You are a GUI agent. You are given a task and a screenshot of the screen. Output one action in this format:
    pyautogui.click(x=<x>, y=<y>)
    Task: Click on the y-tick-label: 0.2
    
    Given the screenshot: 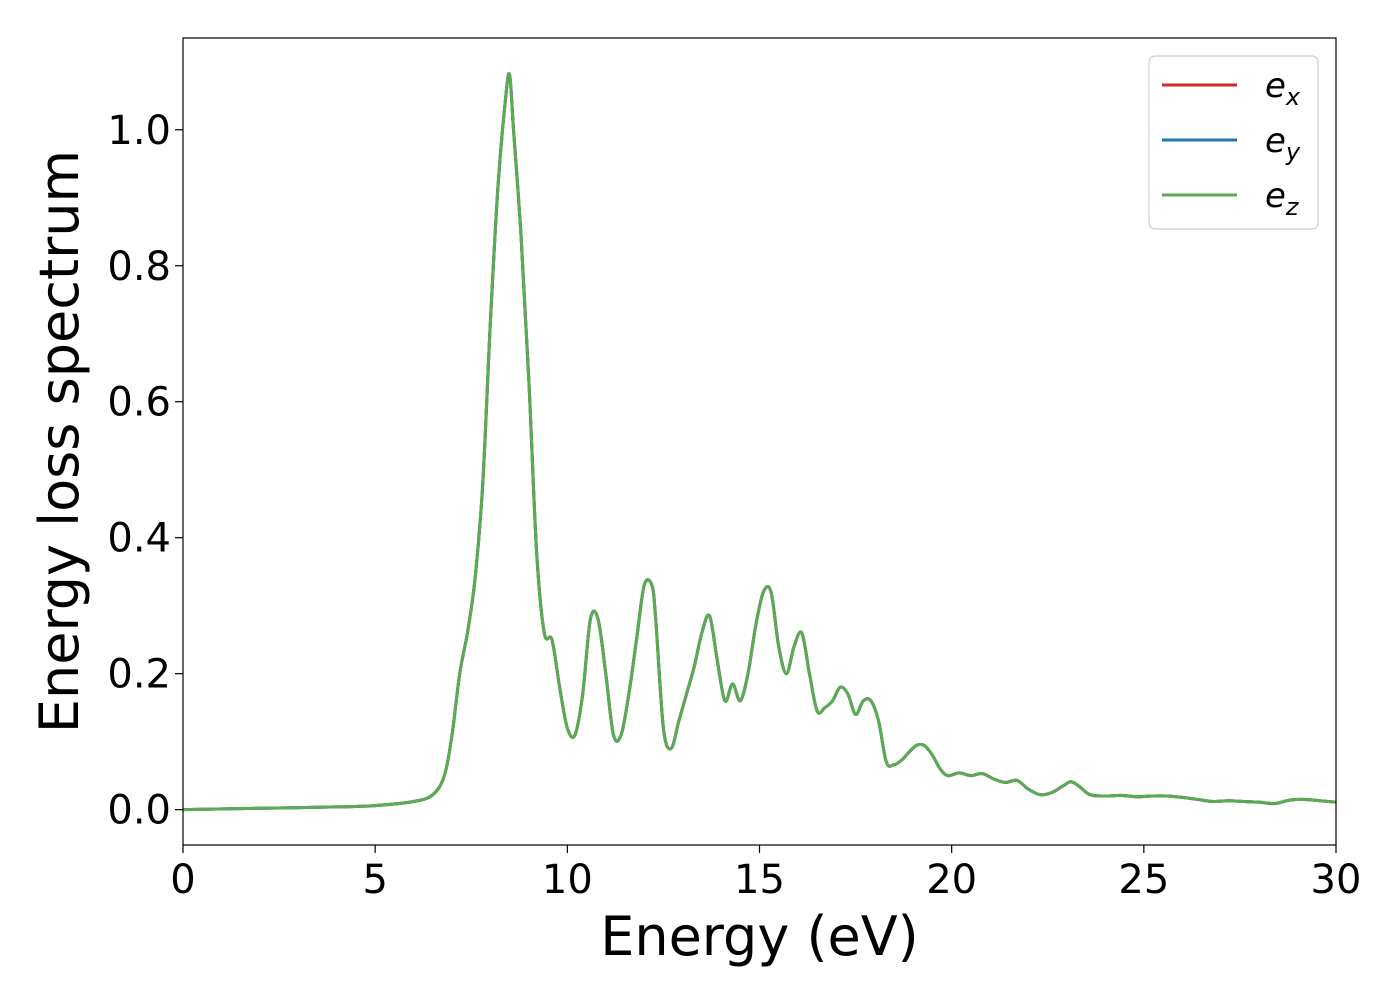 What is the action you would take?
    pyautogui.click(x=139, y=675)
    